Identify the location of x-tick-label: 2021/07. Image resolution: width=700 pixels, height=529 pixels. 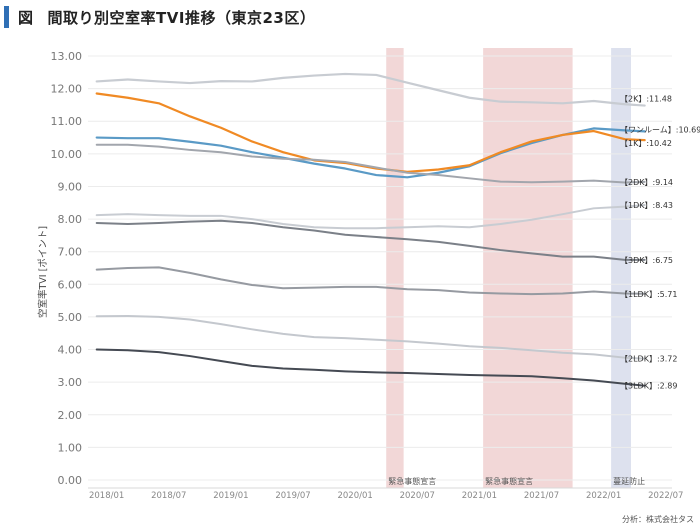
(541, 496).